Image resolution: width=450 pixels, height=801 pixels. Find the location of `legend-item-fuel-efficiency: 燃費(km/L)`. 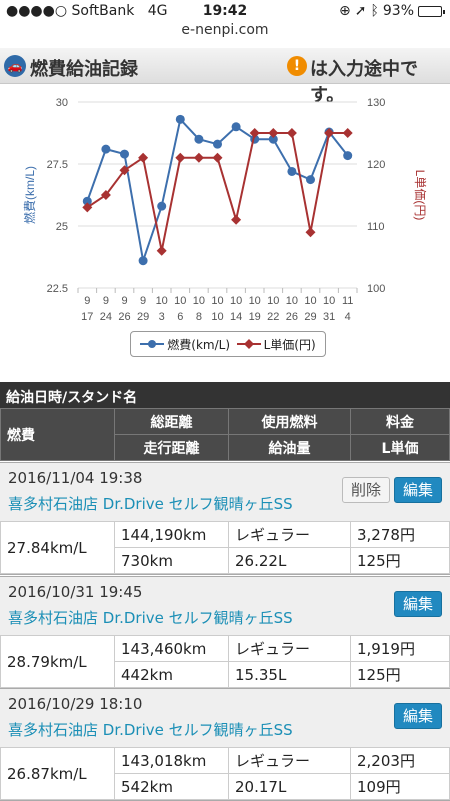

legend-item-fuel-efficiency: 燃費(km/L) is located at coordinates (185, 344).